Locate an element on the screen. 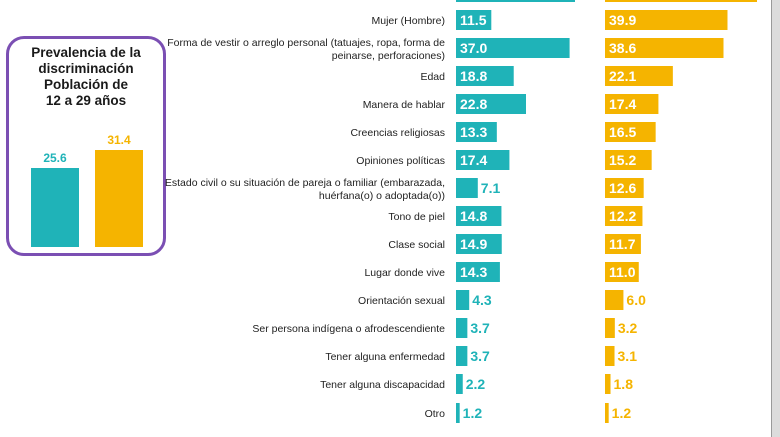 The height and width of the screenshot is (437, 780). bar-value-label: 37.0 is located at coordinates (473, 48).